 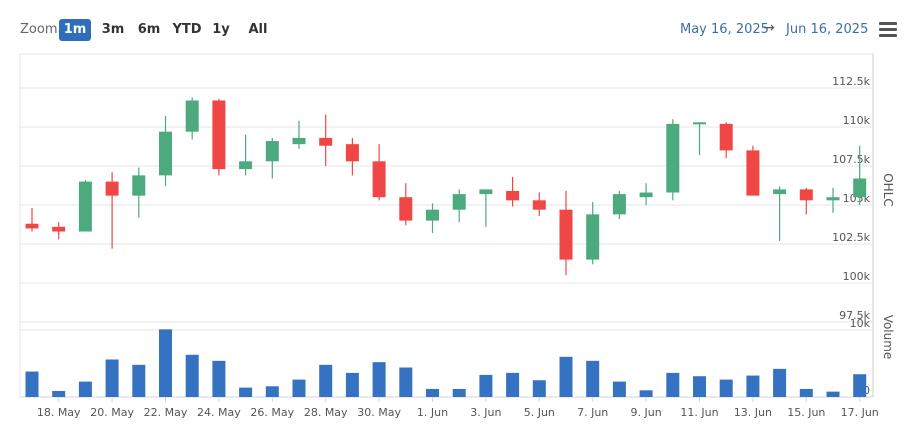 I want to click on volume-tick-label: 0, so click(x=866, y=390).